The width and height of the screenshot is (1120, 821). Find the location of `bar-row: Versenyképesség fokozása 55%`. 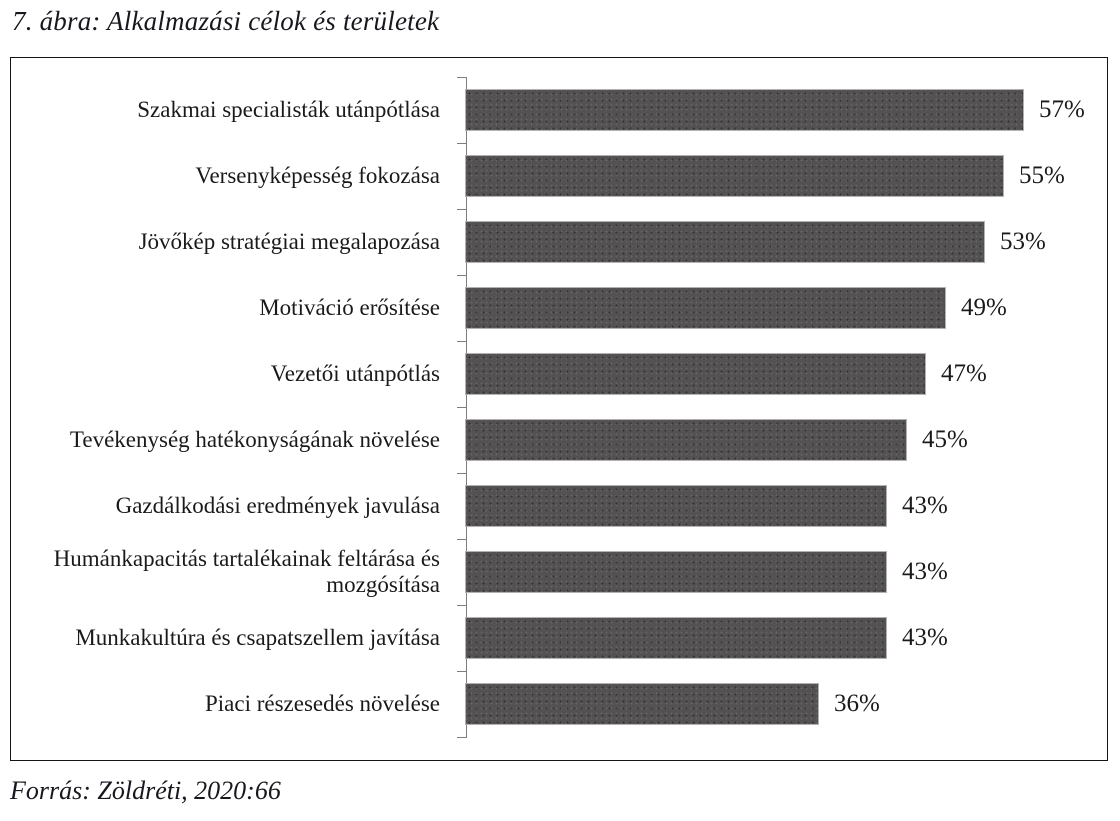

bar-row: Versenyképesség fokozása 55% is located at coordinates (559, 176).